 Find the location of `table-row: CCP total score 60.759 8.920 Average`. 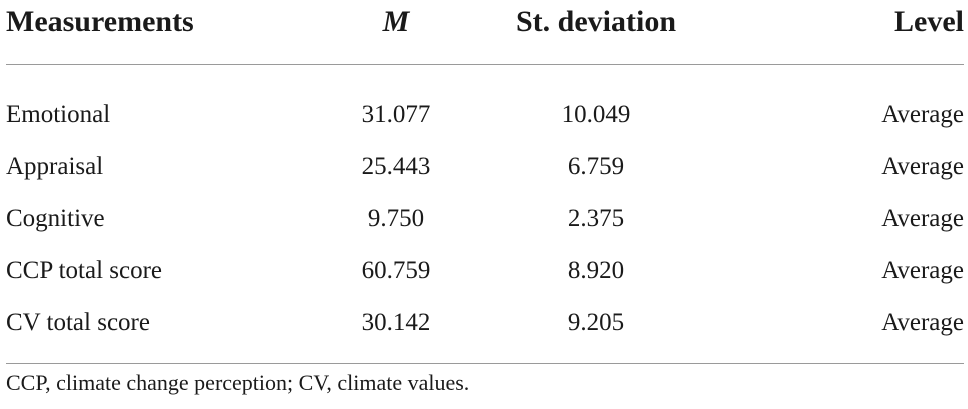

table-row: CCP total score 60.759 8.920 Average is located at coordinates (485, 271).